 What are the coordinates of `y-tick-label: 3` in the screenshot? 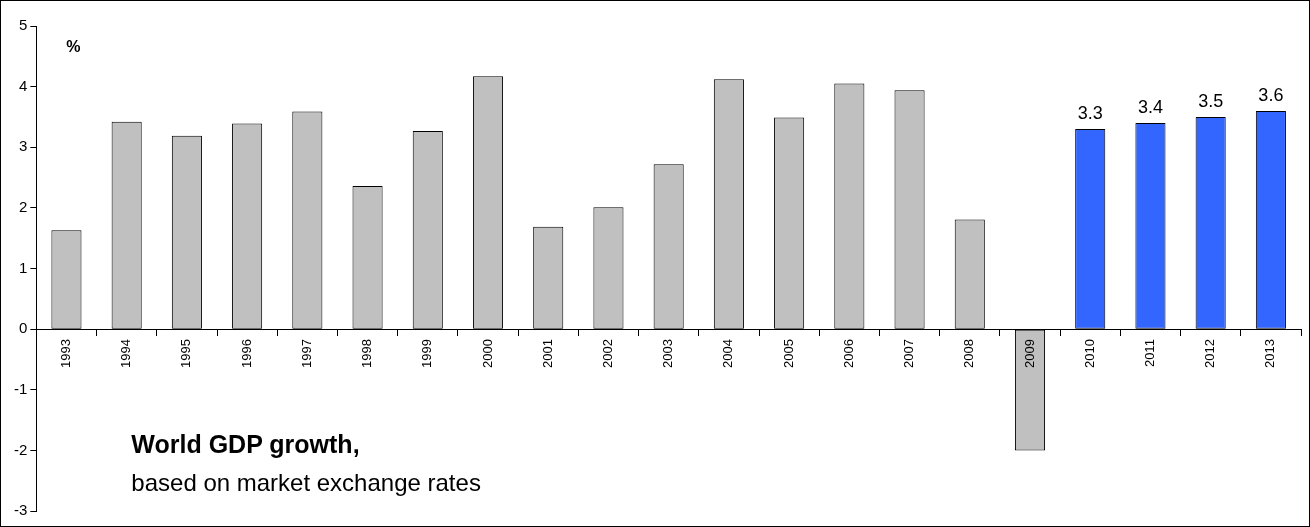 It's located at (23, 146).